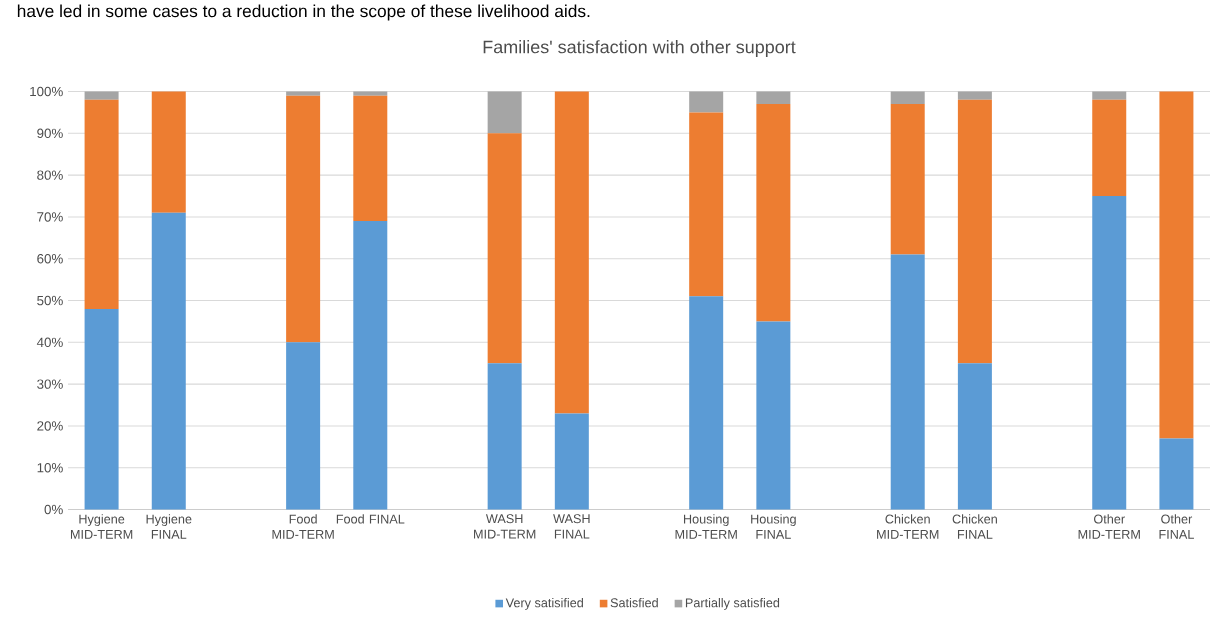 The width and height of the screenshot is (1221, 632). Describe the element at coordinates (732, 604) in the screenshot. I see `legend-label: Partially satisfied` at that location.